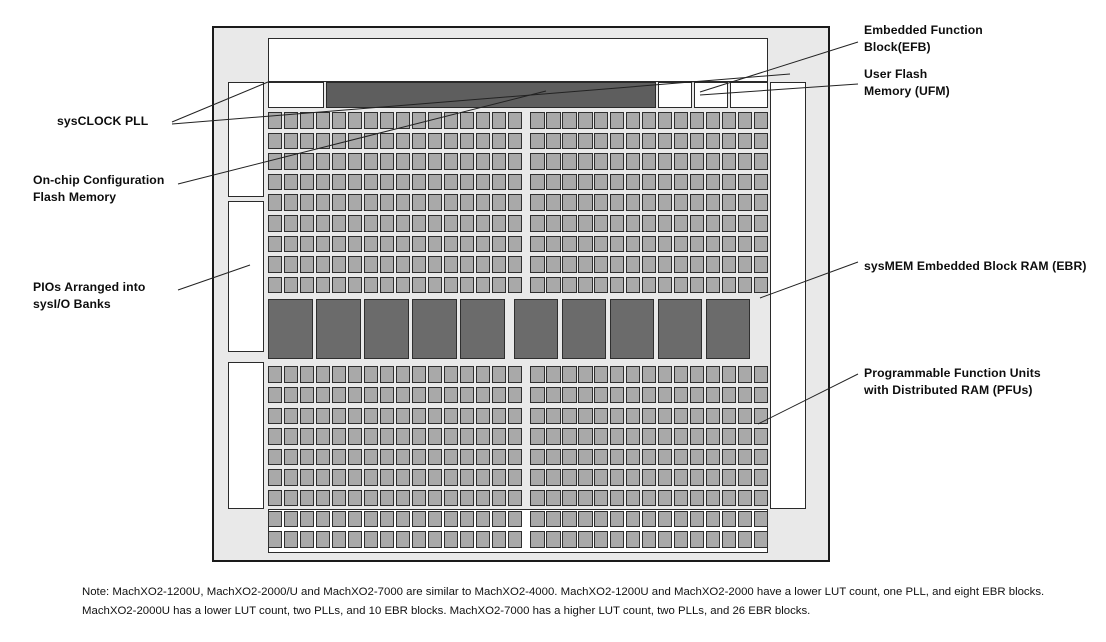 This screenshot has width=1106, height=642. What do you see at coordinates (491, 95) in the screenshot?
I see `configuration-flash-block` at bounding box center [491, 95].